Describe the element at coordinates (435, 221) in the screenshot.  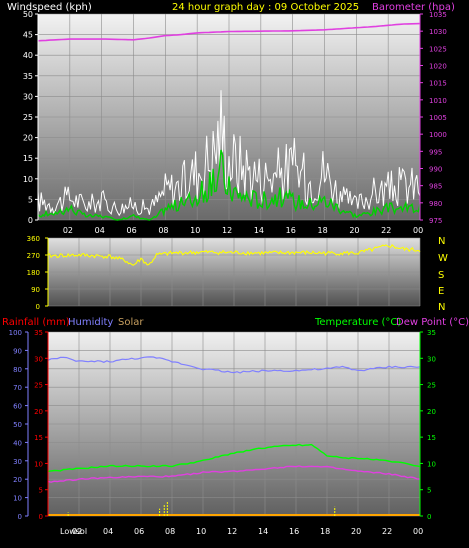
I see `barometer-tick-label: 975` at that location.